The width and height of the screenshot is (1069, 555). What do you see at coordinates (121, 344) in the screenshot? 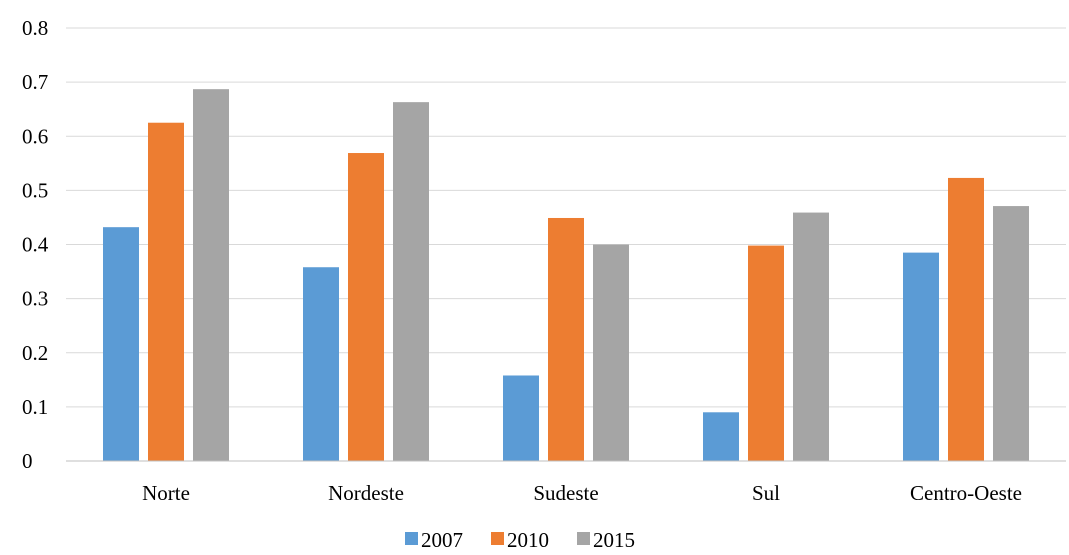
I see `bar-2007-norte` at bounding box center [121, 344].